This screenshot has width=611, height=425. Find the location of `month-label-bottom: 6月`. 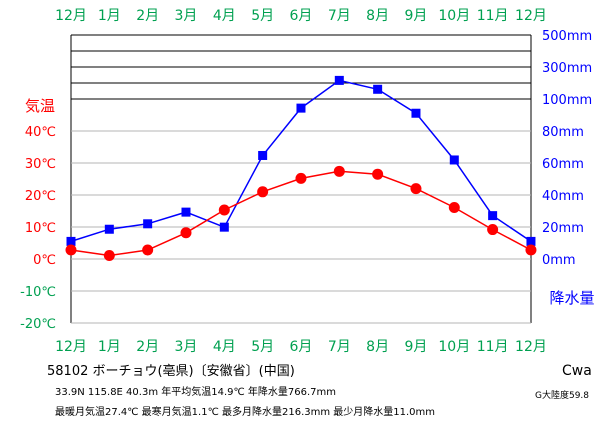

month-label-bottom: 6月 is located at coordinates (301, 347).